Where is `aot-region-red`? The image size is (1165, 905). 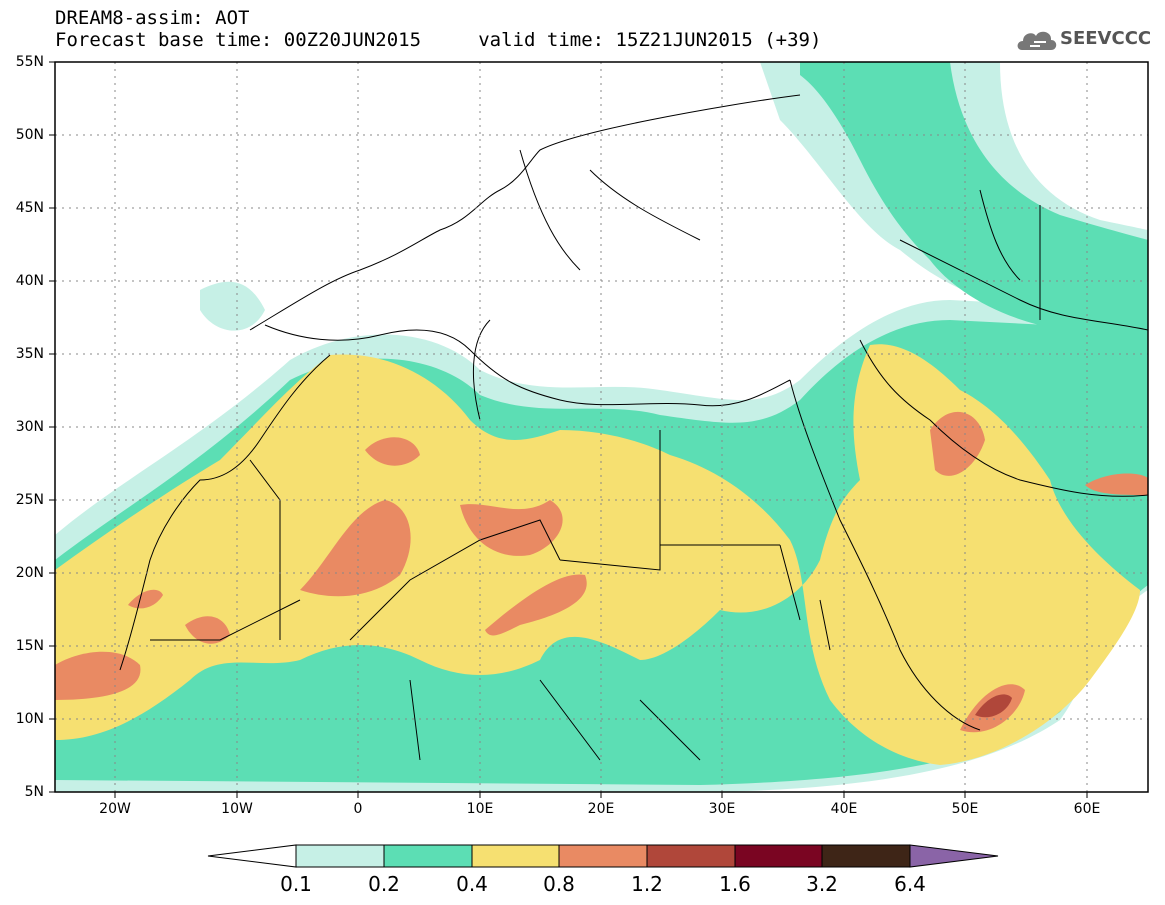 aot-region-red is located at coordinates (993, 706).